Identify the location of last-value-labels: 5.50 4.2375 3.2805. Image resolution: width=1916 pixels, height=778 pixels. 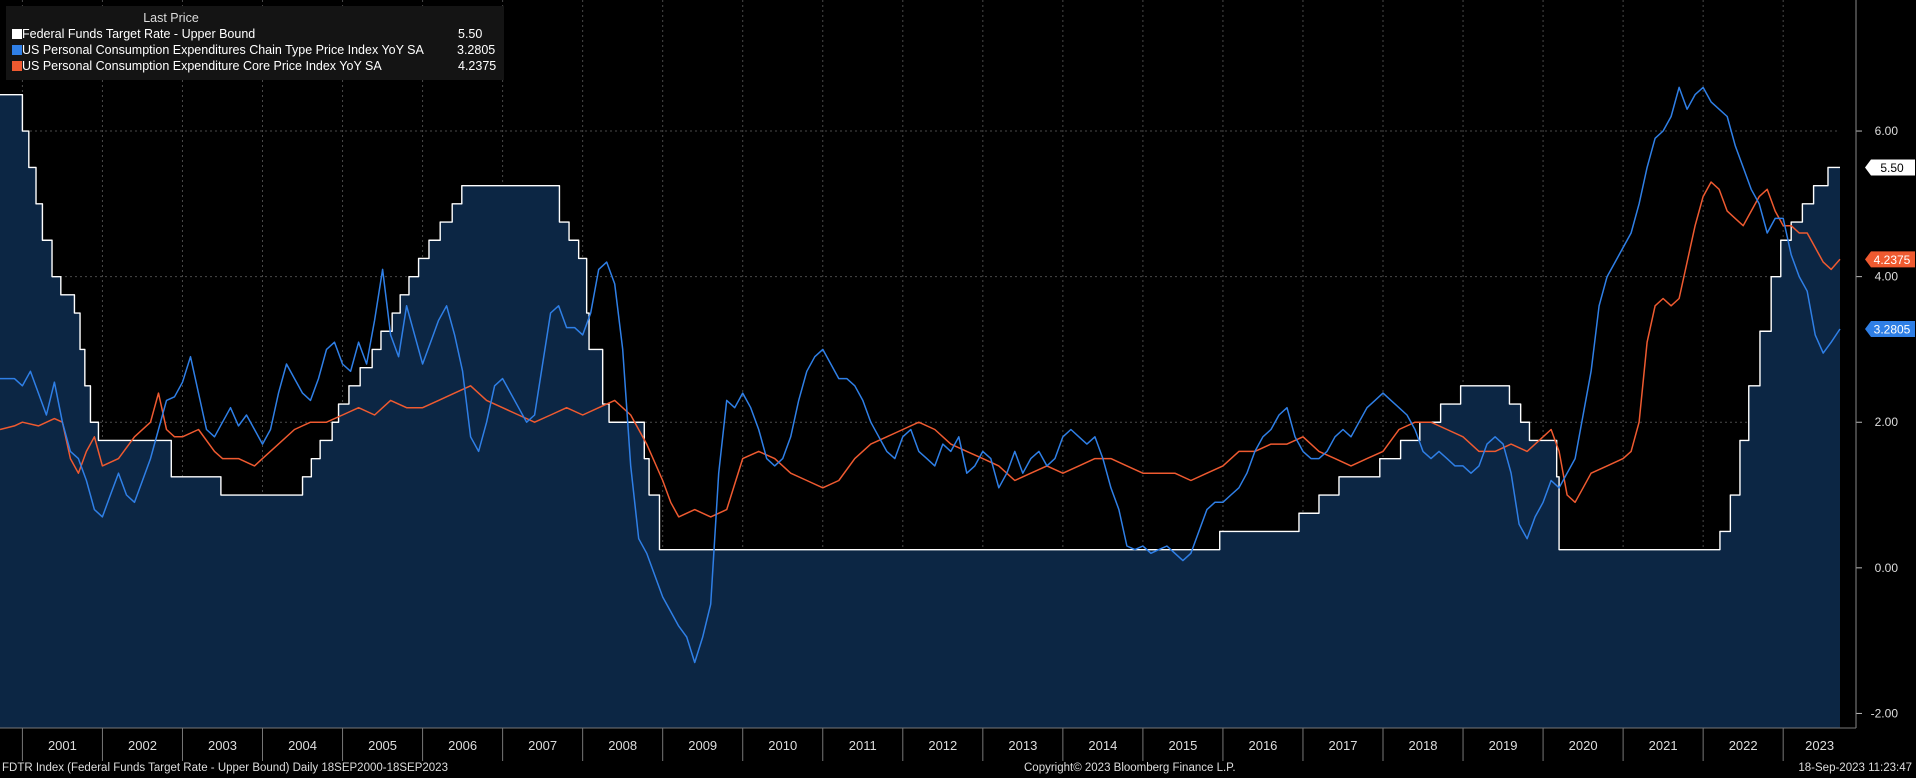
(1890, 248).